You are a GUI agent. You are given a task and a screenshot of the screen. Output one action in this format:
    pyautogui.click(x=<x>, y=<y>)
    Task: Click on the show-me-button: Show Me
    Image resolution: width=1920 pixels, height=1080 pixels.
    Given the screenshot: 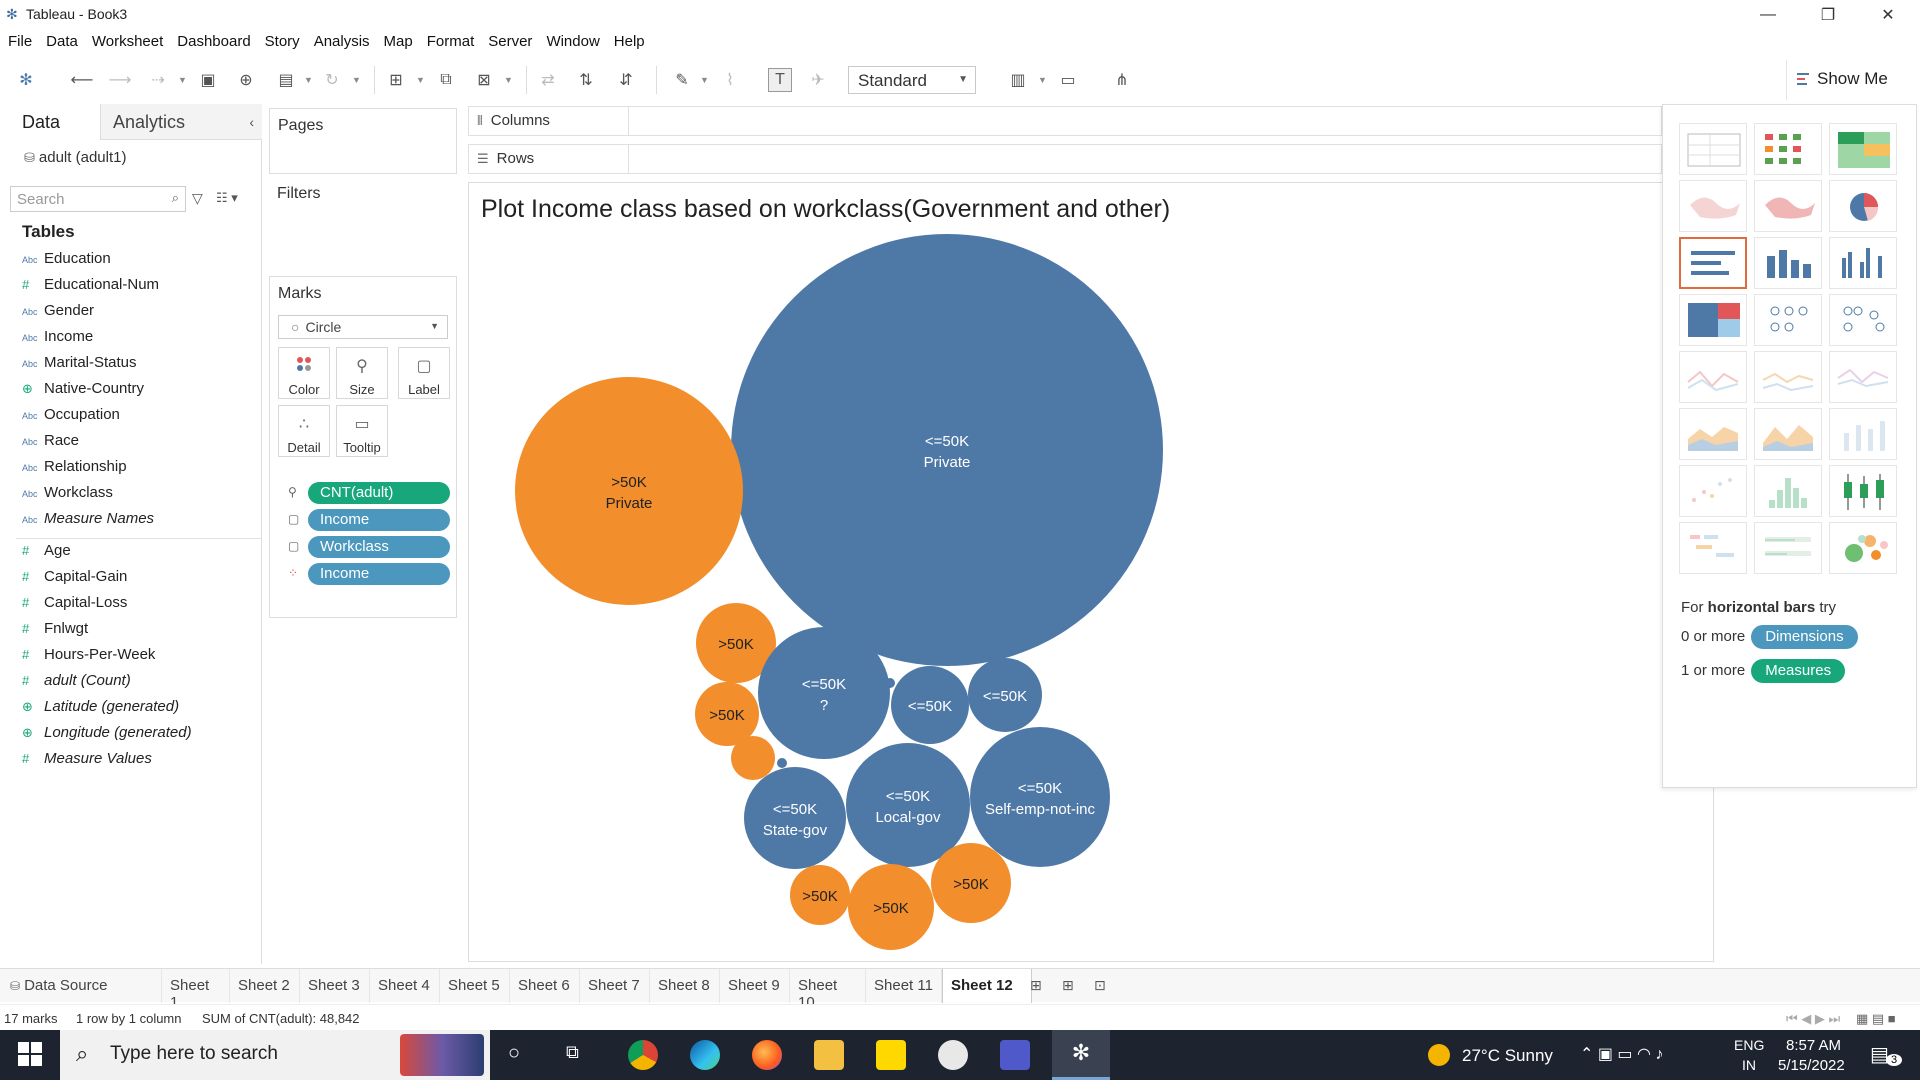 What is the action you would take?
    pyautogui.click(x=1847, y=80)
    